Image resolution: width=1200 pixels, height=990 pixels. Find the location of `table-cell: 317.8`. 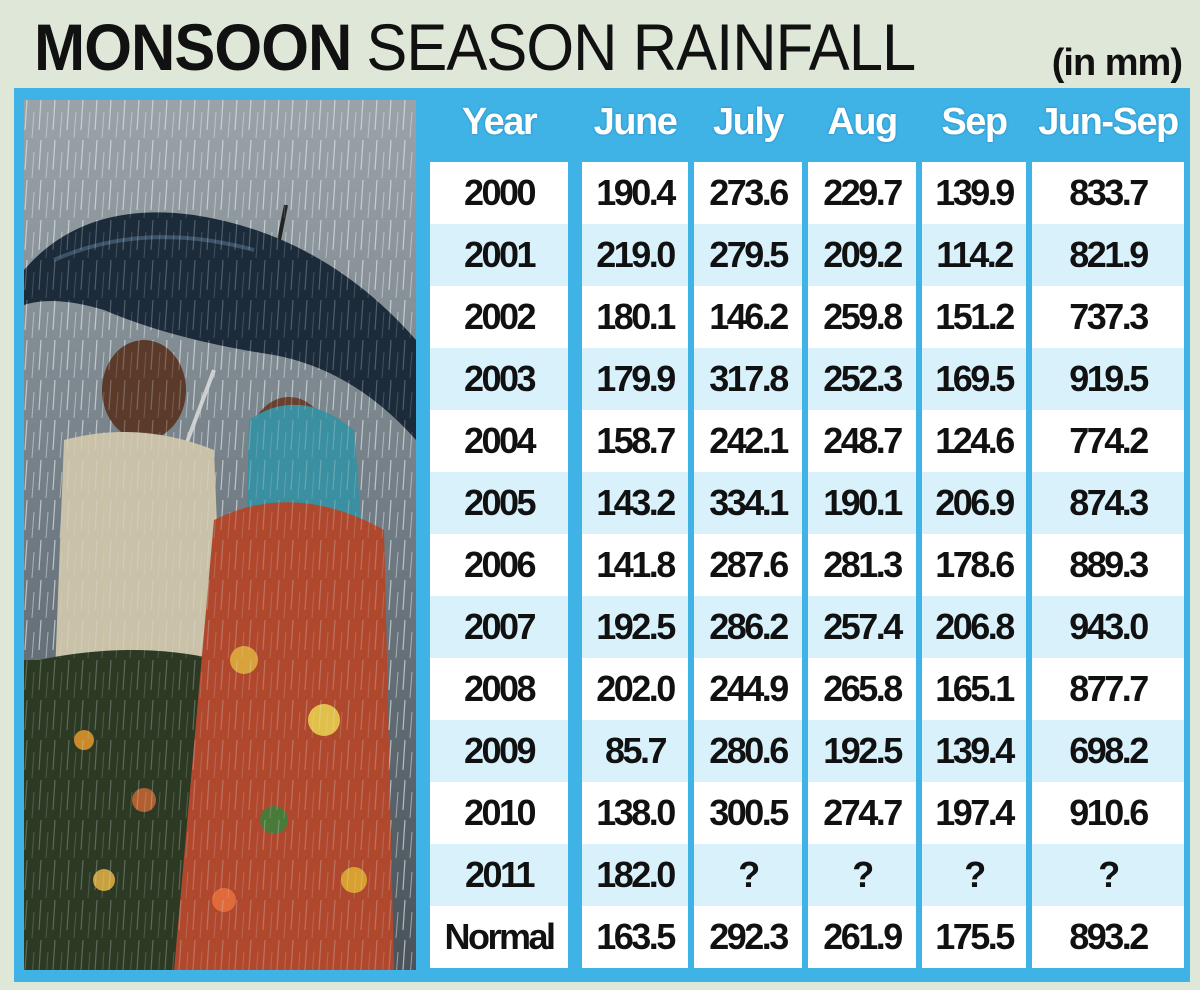

table-cell: 317.8 is located at coordinates (749, 378).